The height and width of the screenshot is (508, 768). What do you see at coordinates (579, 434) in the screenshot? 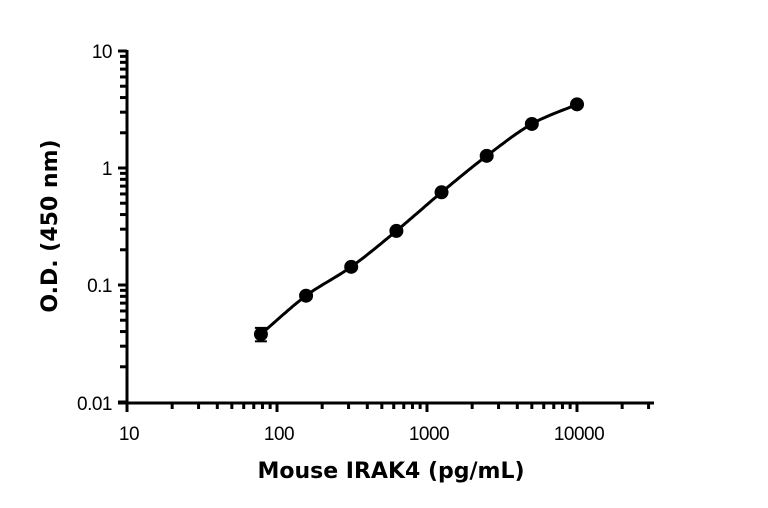
I see `x-tick-label-10000: 10000` at bounding box center [579, 434].